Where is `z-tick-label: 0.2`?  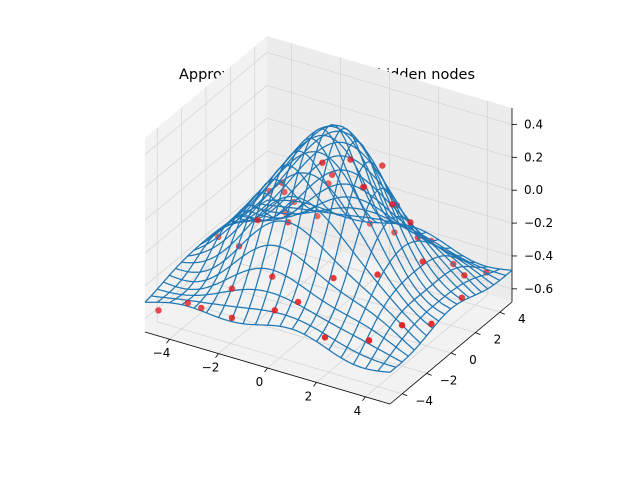
z-tick-label: 0.2 is located at coordinates (533, 157).